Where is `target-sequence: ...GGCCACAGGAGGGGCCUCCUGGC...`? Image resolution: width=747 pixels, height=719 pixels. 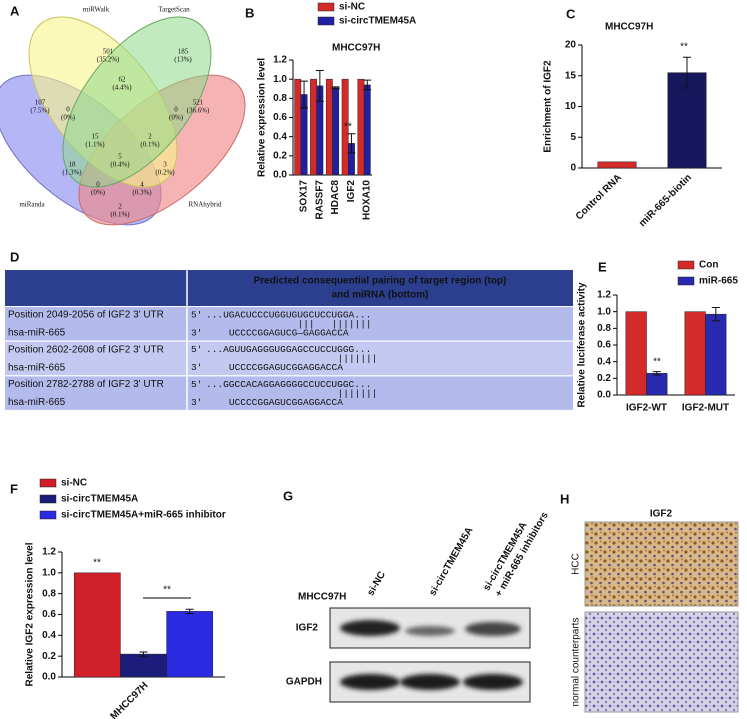 target-sequence: ...GGCCACAGGAGGGGCCUCCUGGC... is located at coordinates (288, 384).